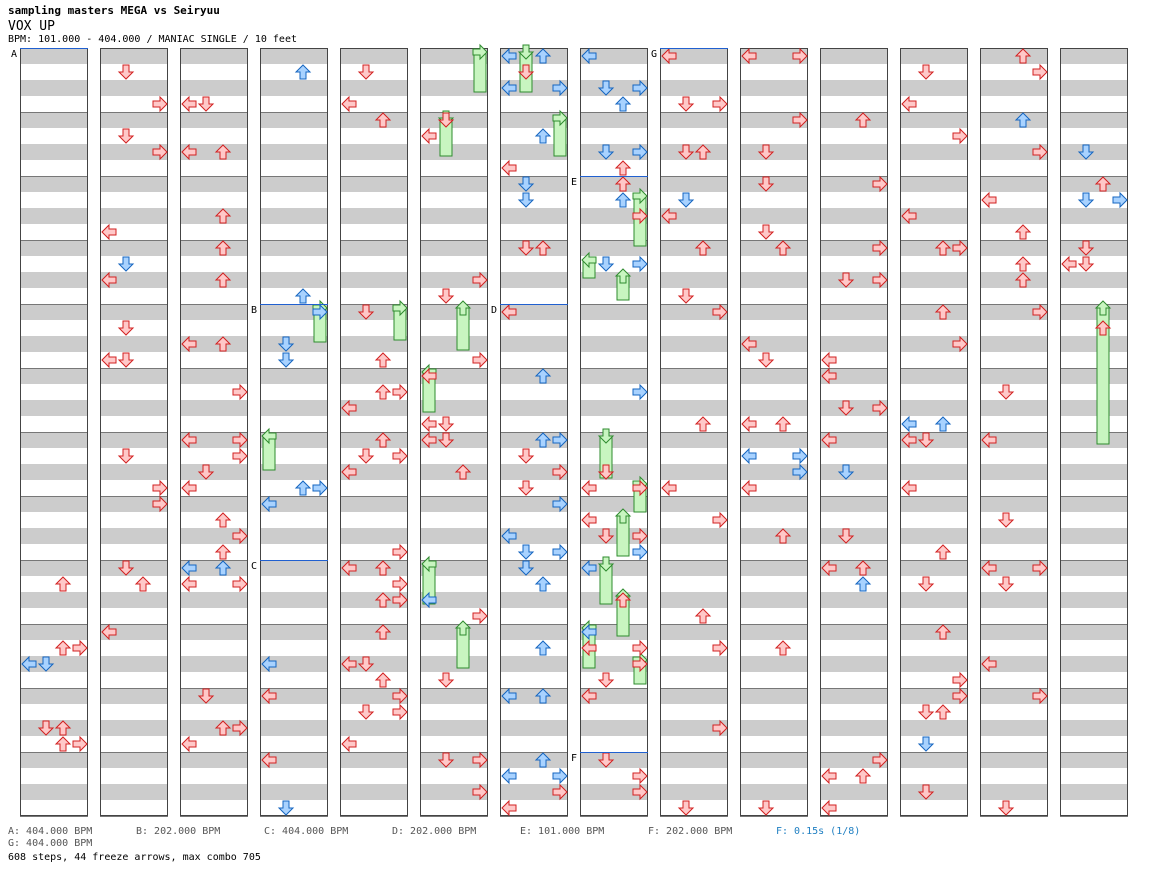  I want to click on legend-bpm-e: E: 101.000 BPM, so click(562, 831).